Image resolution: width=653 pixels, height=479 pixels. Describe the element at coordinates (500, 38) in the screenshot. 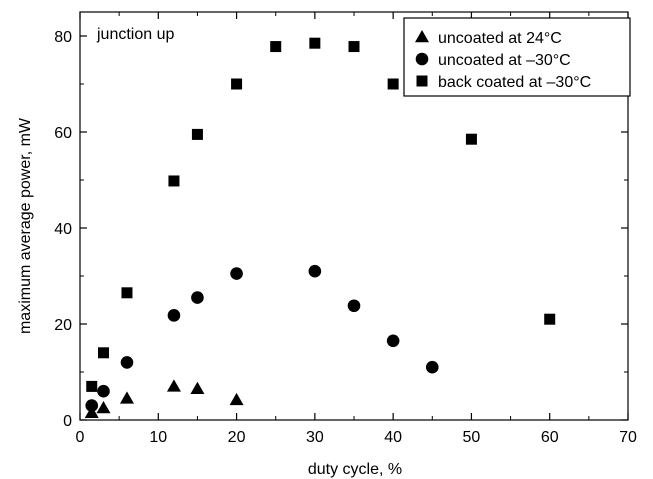

I see `legend-label: uncoated at 24°C` at that location.